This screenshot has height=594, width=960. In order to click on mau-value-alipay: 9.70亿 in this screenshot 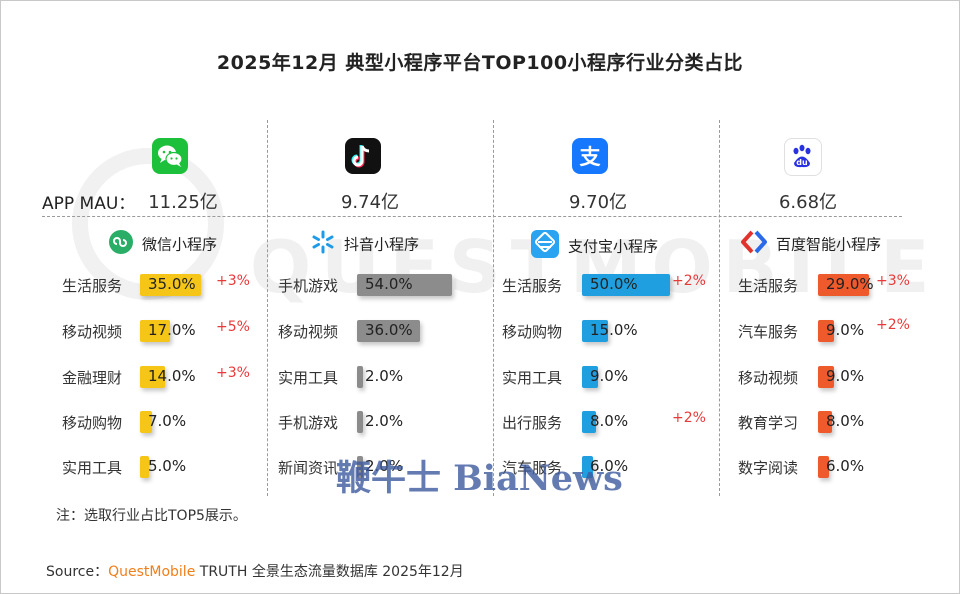, I will do `click(598, 202)`.